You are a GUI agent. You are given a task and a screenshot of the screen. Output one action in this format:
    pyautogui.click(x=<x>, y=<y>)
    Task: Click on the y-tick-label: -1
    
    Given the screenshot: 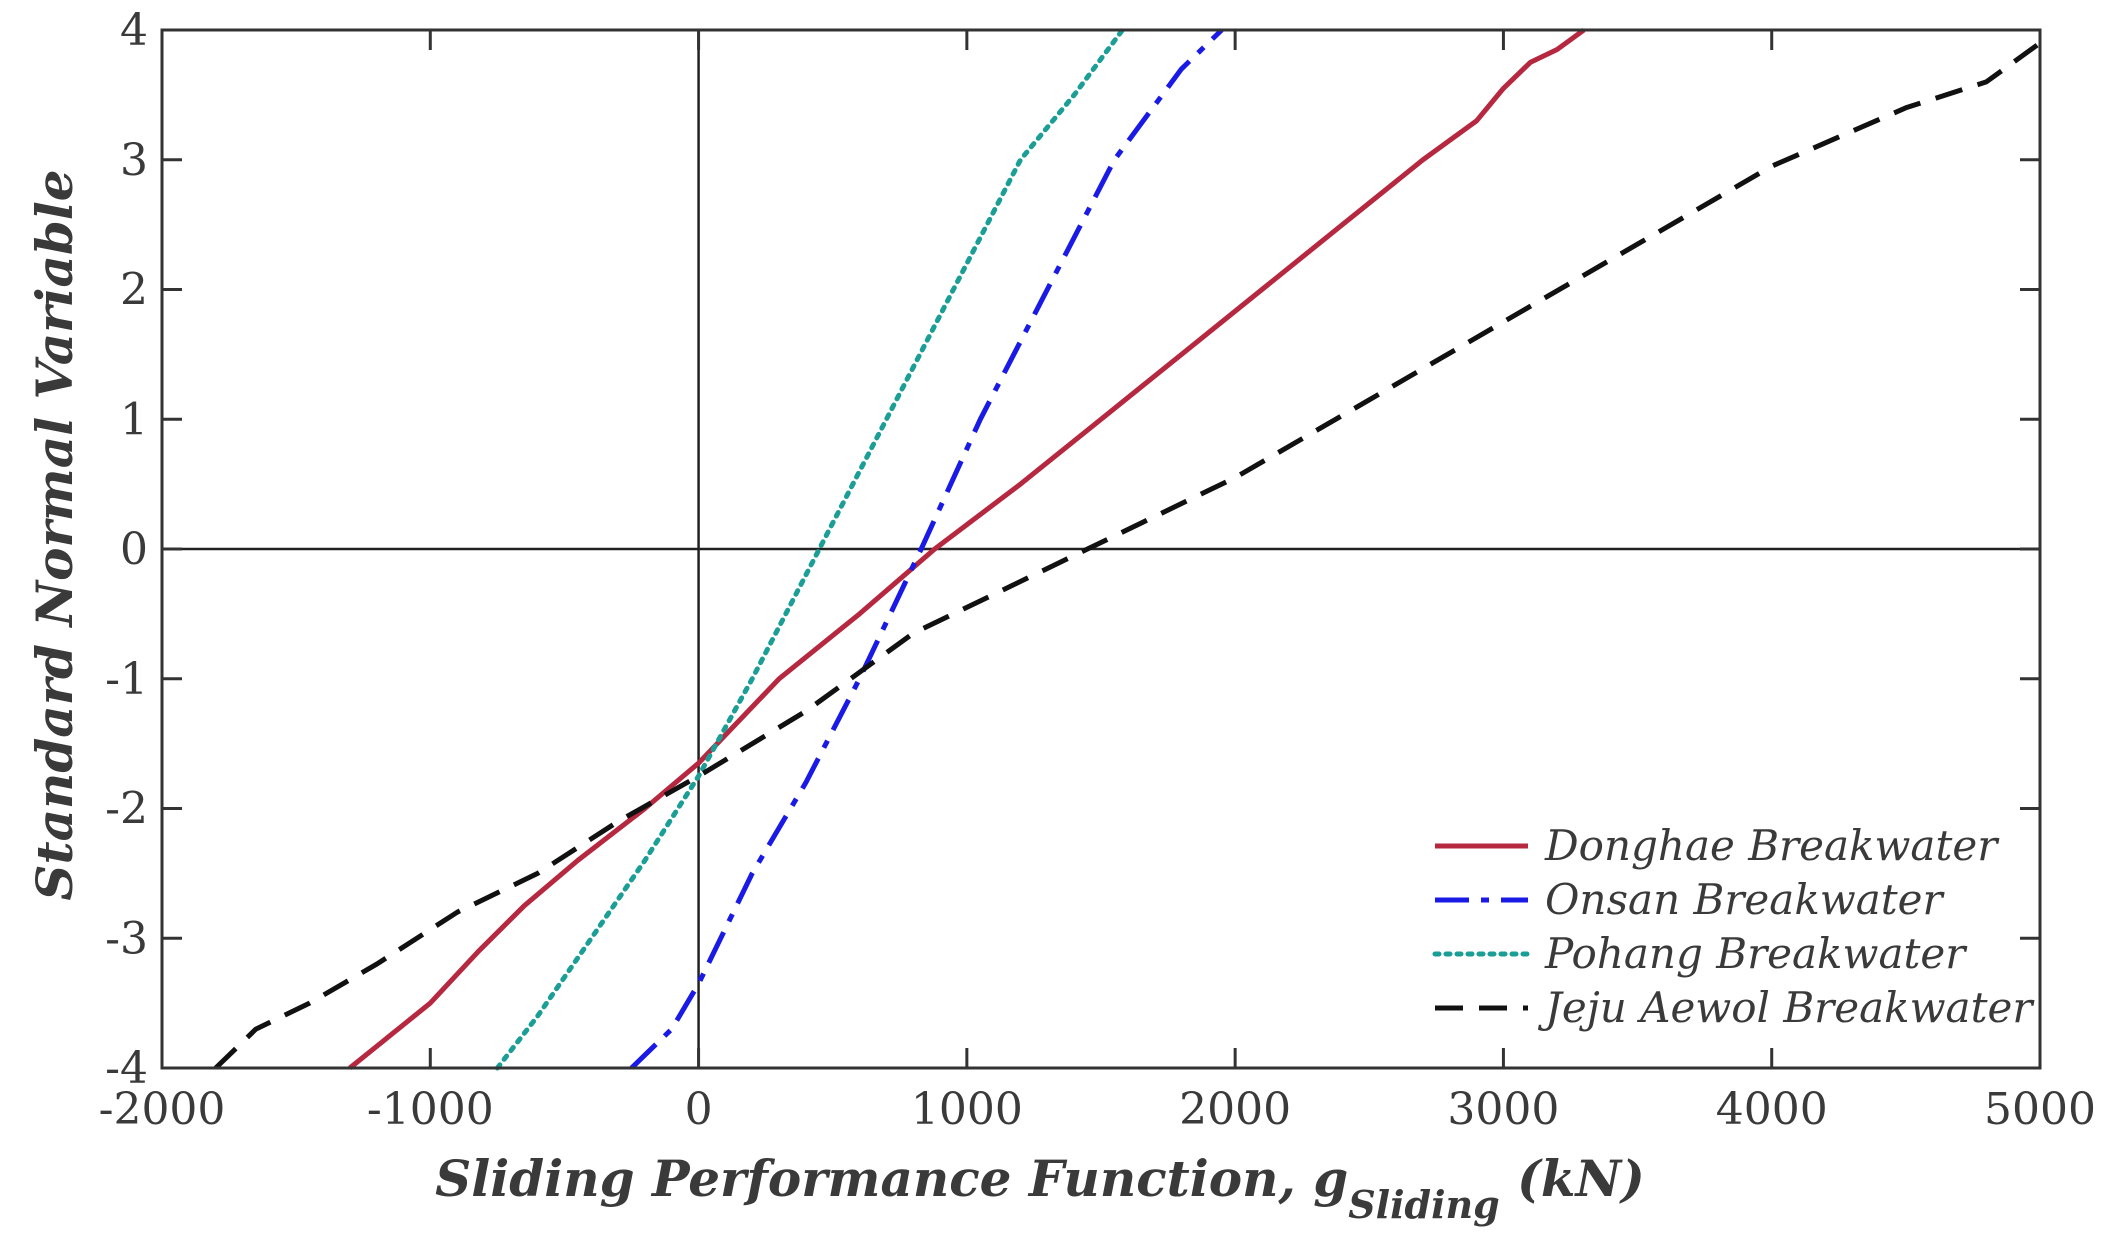 What is the action you would take?
    pyautogui.click(x=126, y=679)
    